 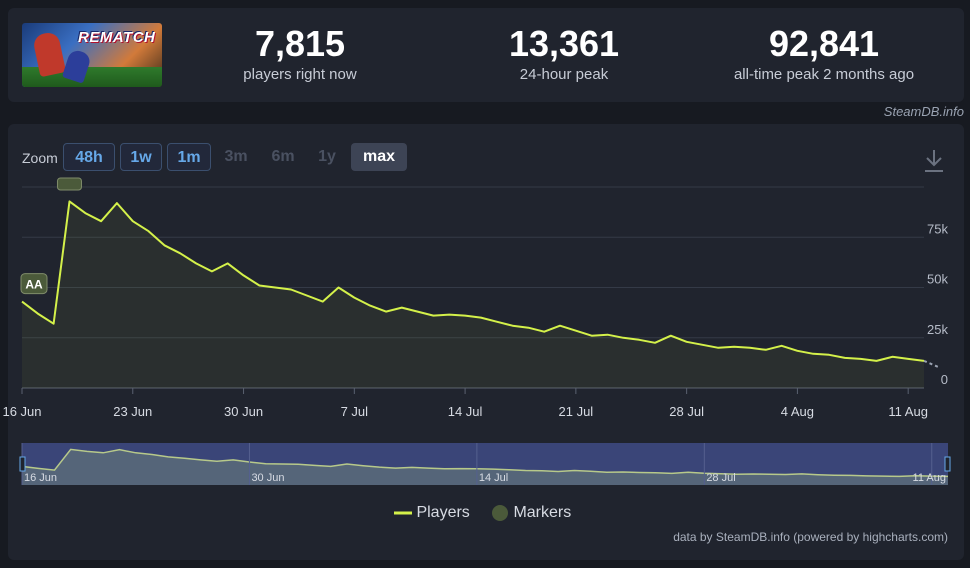 I want to click on navigator-tick-label: 16 Jun, so click(x=40, y=478).